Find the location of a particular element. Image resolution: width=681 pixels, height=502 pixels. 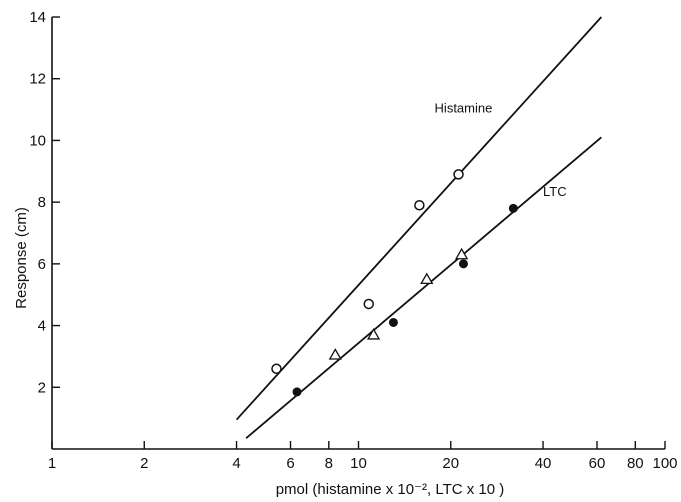

x-ticks: 1 2 4 6 8 10 20 40 60 80 100 is located at coordinates (363, 456).